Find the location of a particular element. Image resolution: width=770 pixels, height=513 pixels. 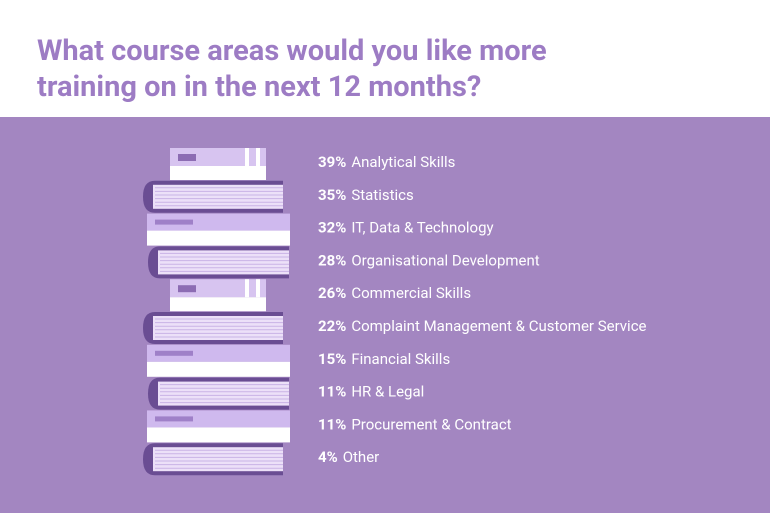

book-stack is located at coordinates (216, 312).